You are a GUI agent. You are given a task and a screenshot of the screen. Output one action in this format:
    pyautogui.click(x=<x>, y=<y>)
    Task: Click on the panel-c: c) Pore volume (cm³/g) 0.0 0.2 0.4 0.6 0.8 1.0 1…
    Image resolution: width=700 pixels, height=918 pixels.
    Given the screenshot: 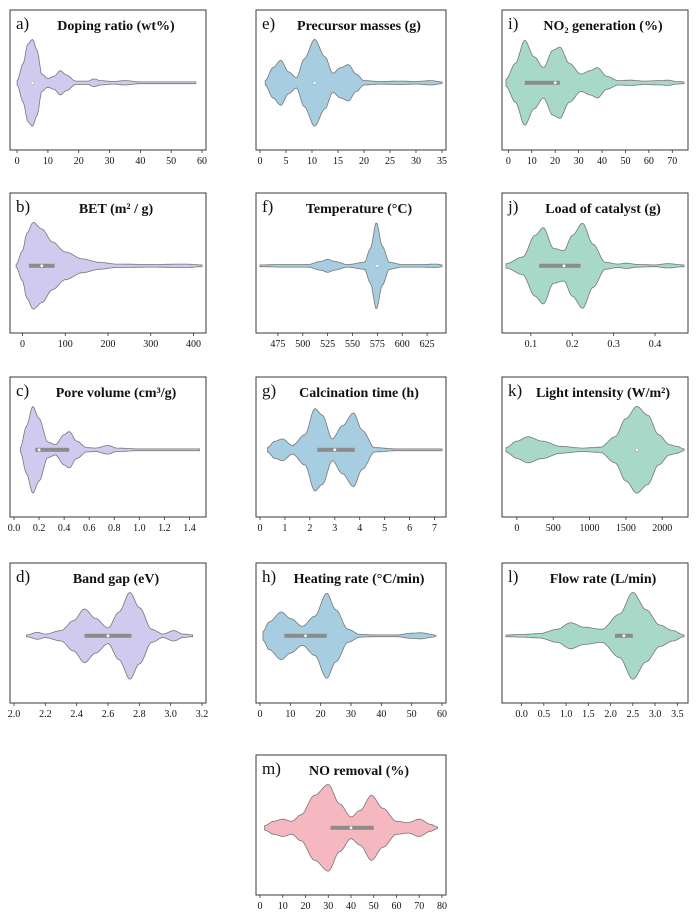 What is the action you would take?
    pyautogui.click(x=107, y=455)
    